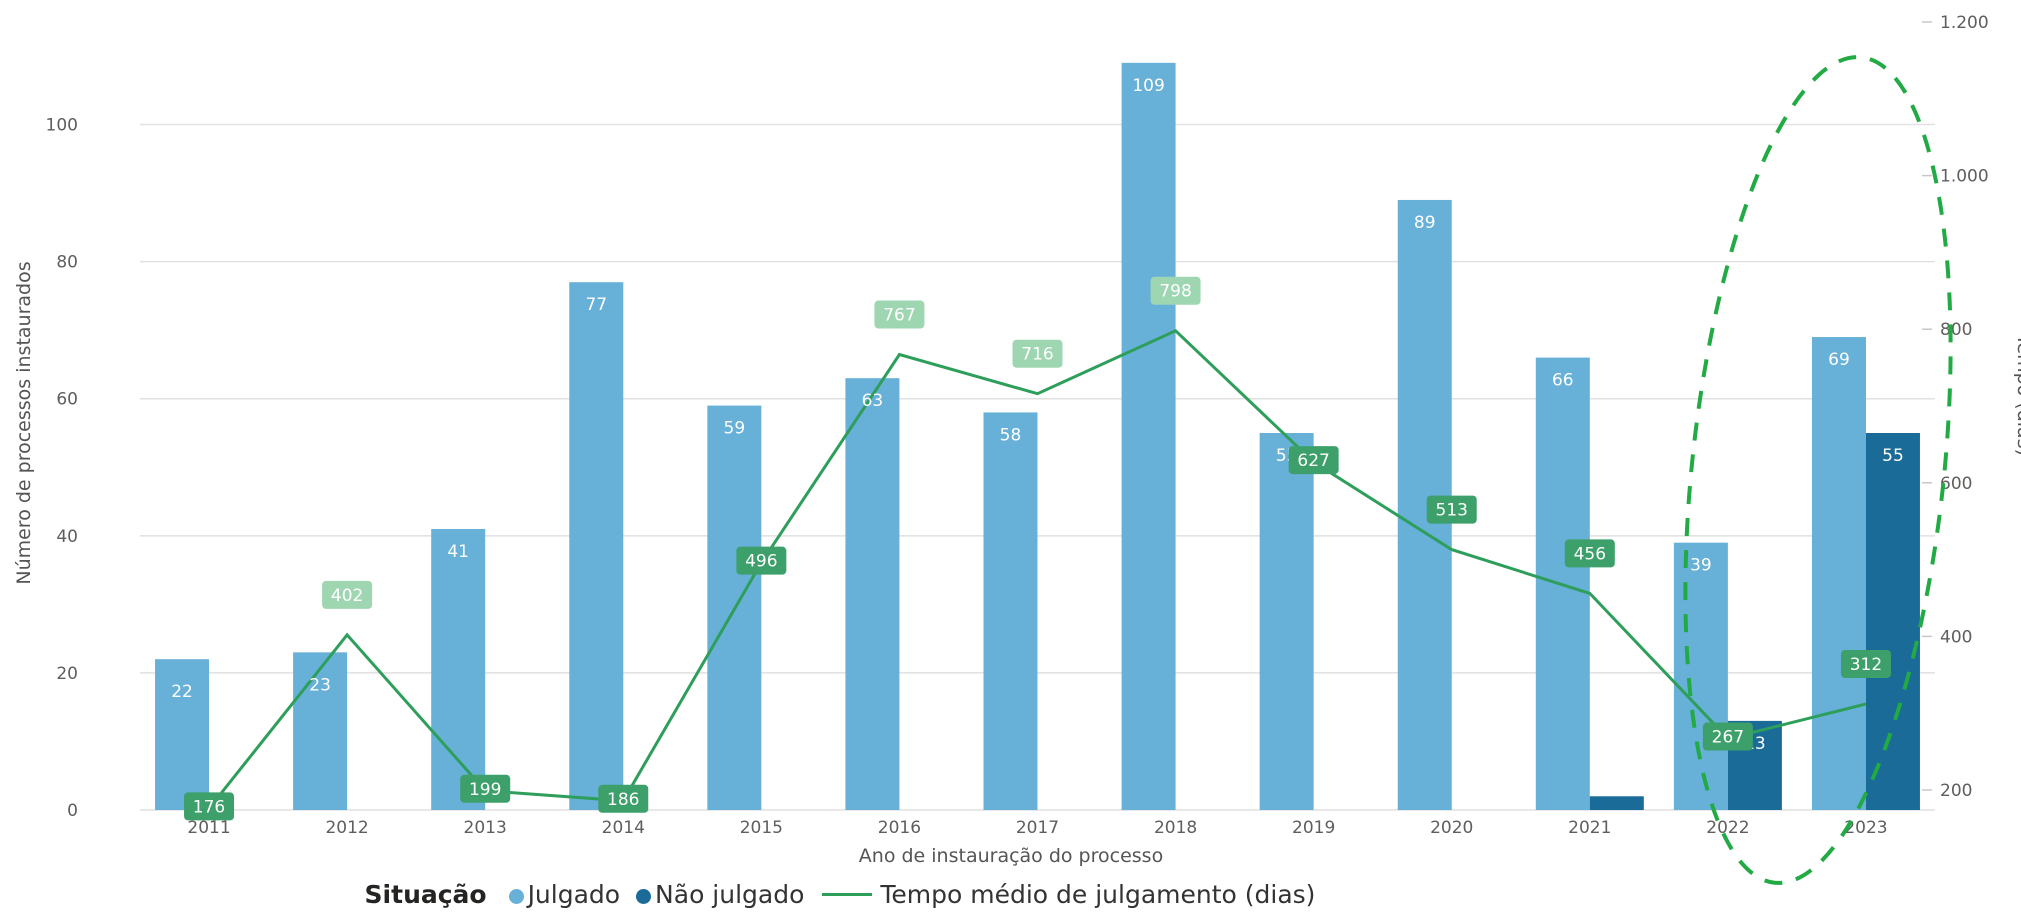  Describe the element at coordinates (485, 828) in the screenshot. I see `x-tick-label: 2013` at that location.